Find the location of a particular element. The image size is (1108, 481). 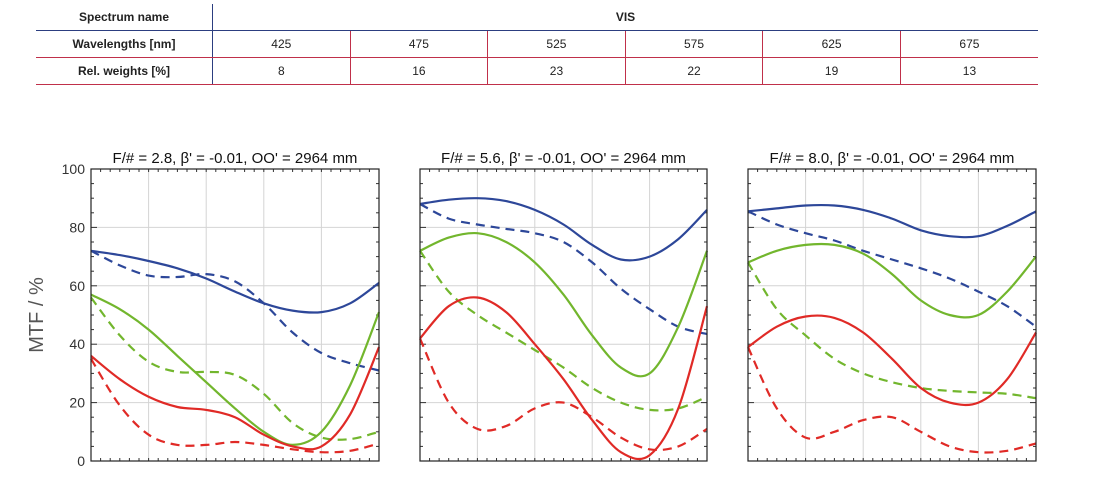

weights-label: Rel. weights [%] is located at coordinates (124, 71).